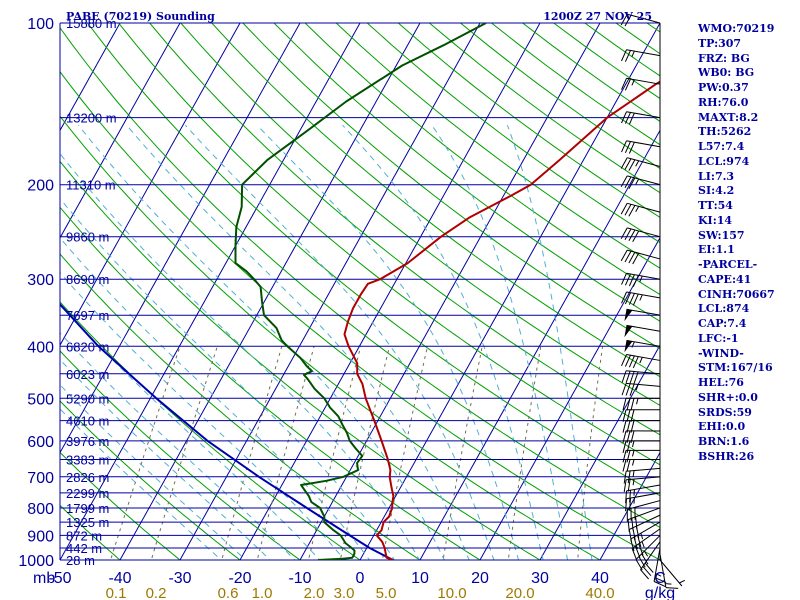  What do you see at coordinates (715, 220) in the screenshot?
I see `index-value: KI:14` at bounding box center [715, 220].